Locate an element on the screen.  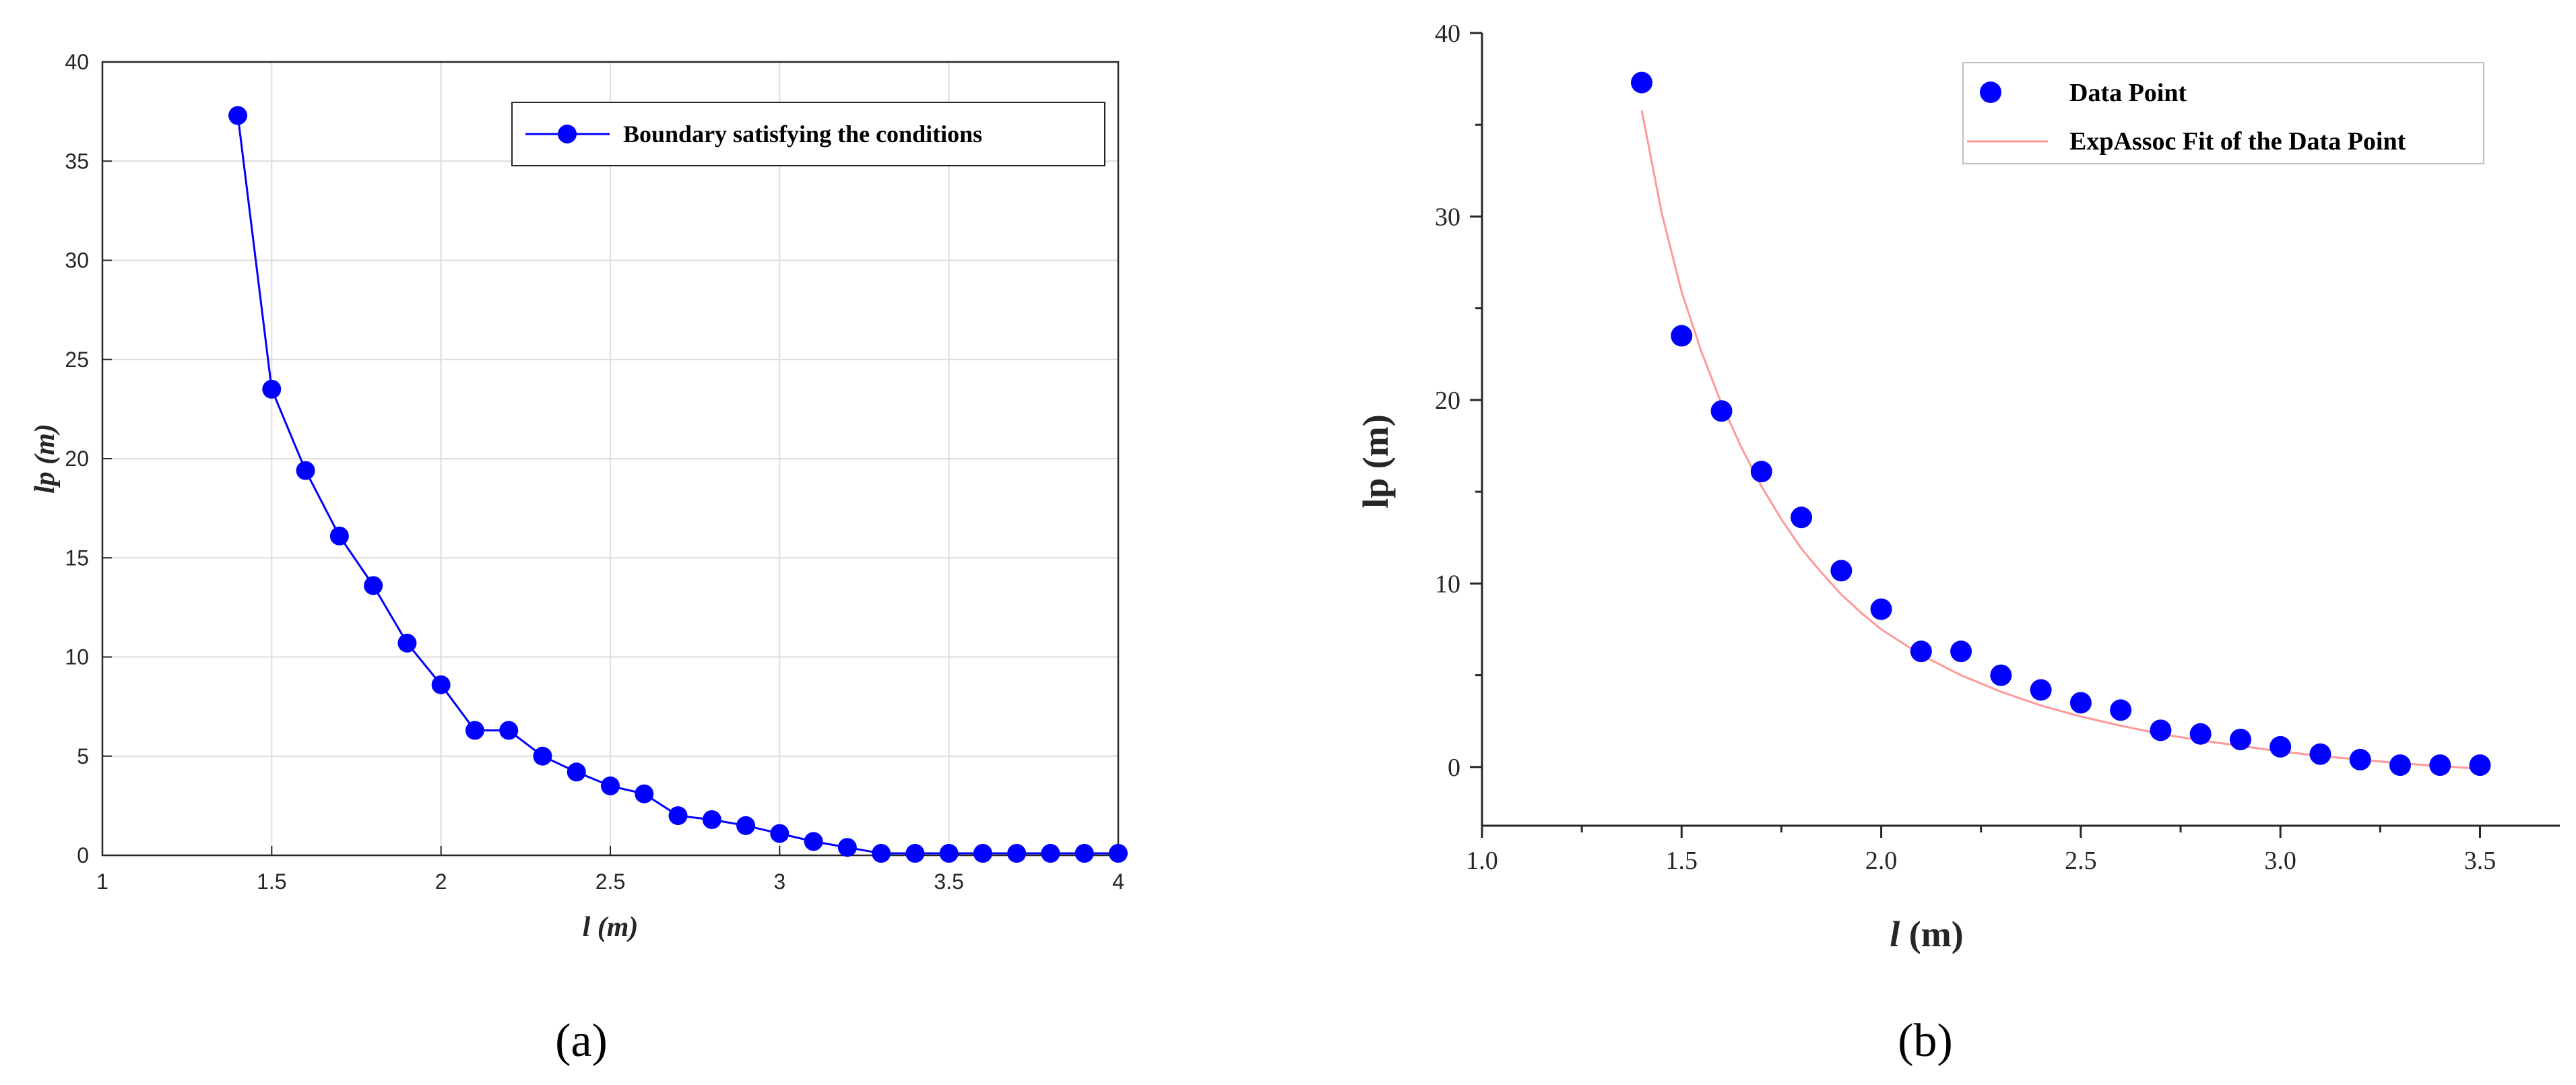
chart-a-legend-box is located at coordinates (808, 134).